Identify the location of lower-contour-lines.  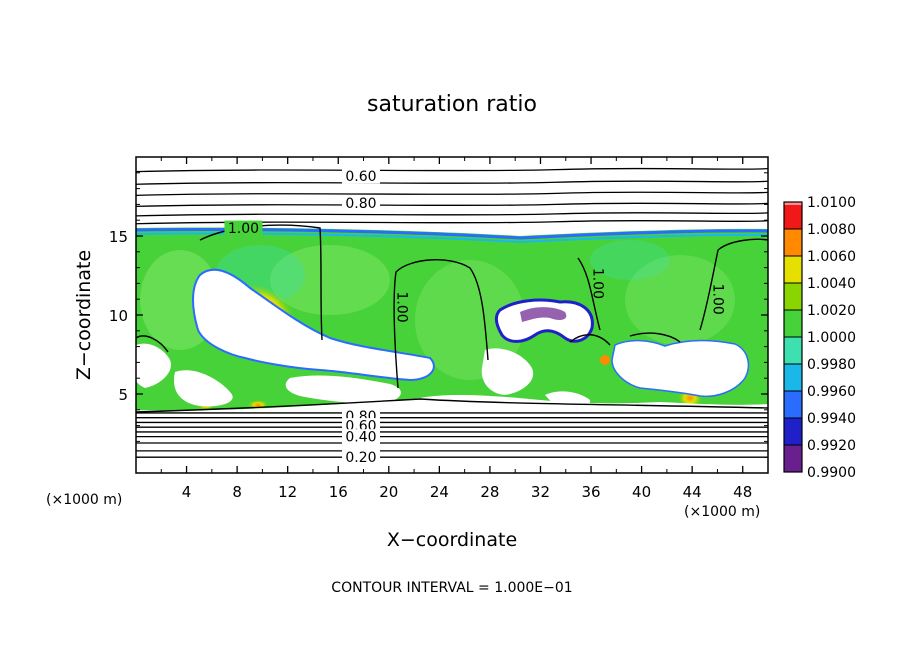
(452, 435).